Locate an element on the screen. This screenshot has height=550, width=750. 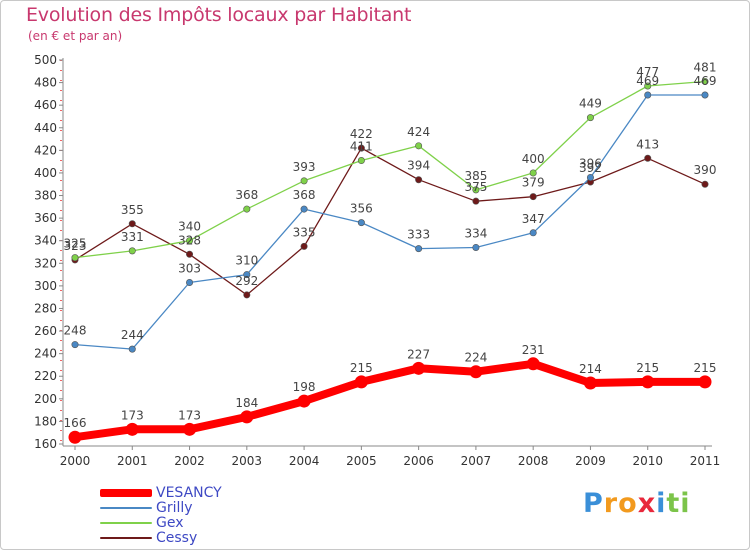
data-label-vesancy: 224 is located at coordinates (475, 358).